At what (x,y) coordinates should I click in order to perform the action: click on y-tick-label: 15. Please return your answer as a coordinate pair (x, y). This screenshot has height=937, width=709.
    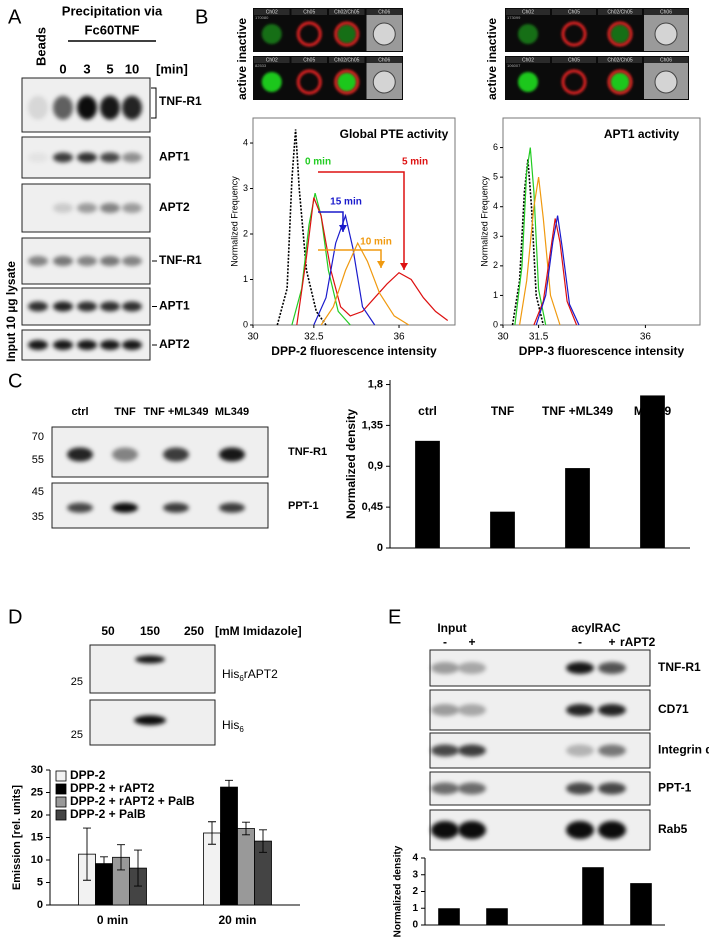
    Looking at the image, I should click on (37, 837).